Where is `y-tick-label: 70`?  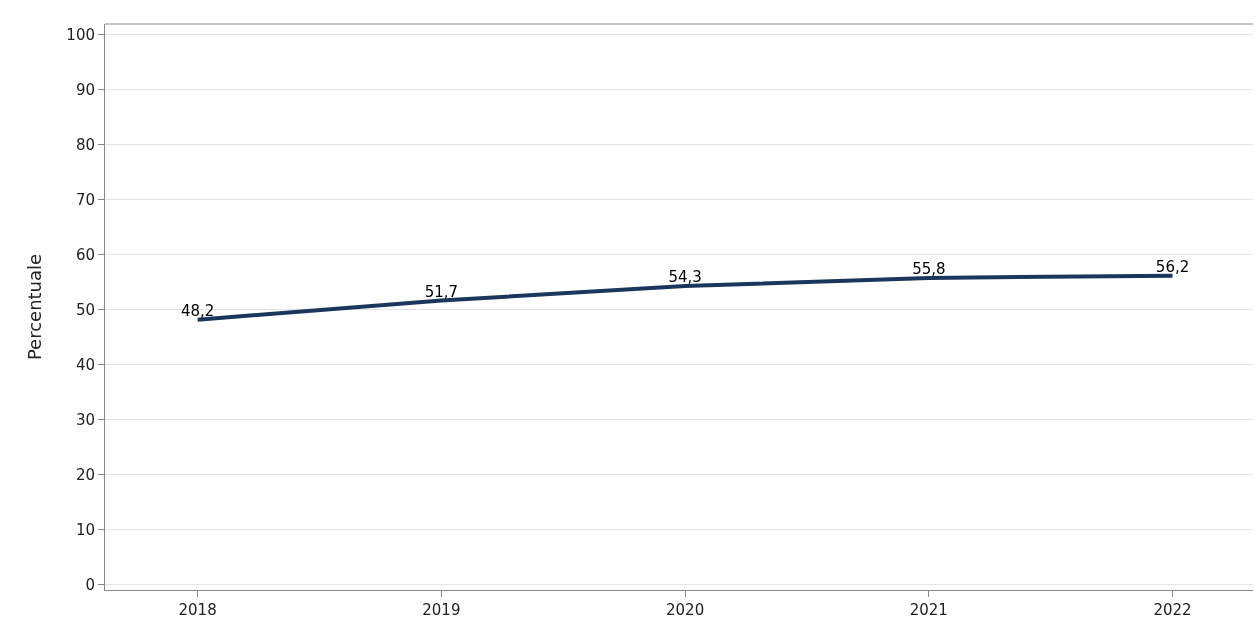 y-tick-label: 70 is located at coordinates (85, 200).